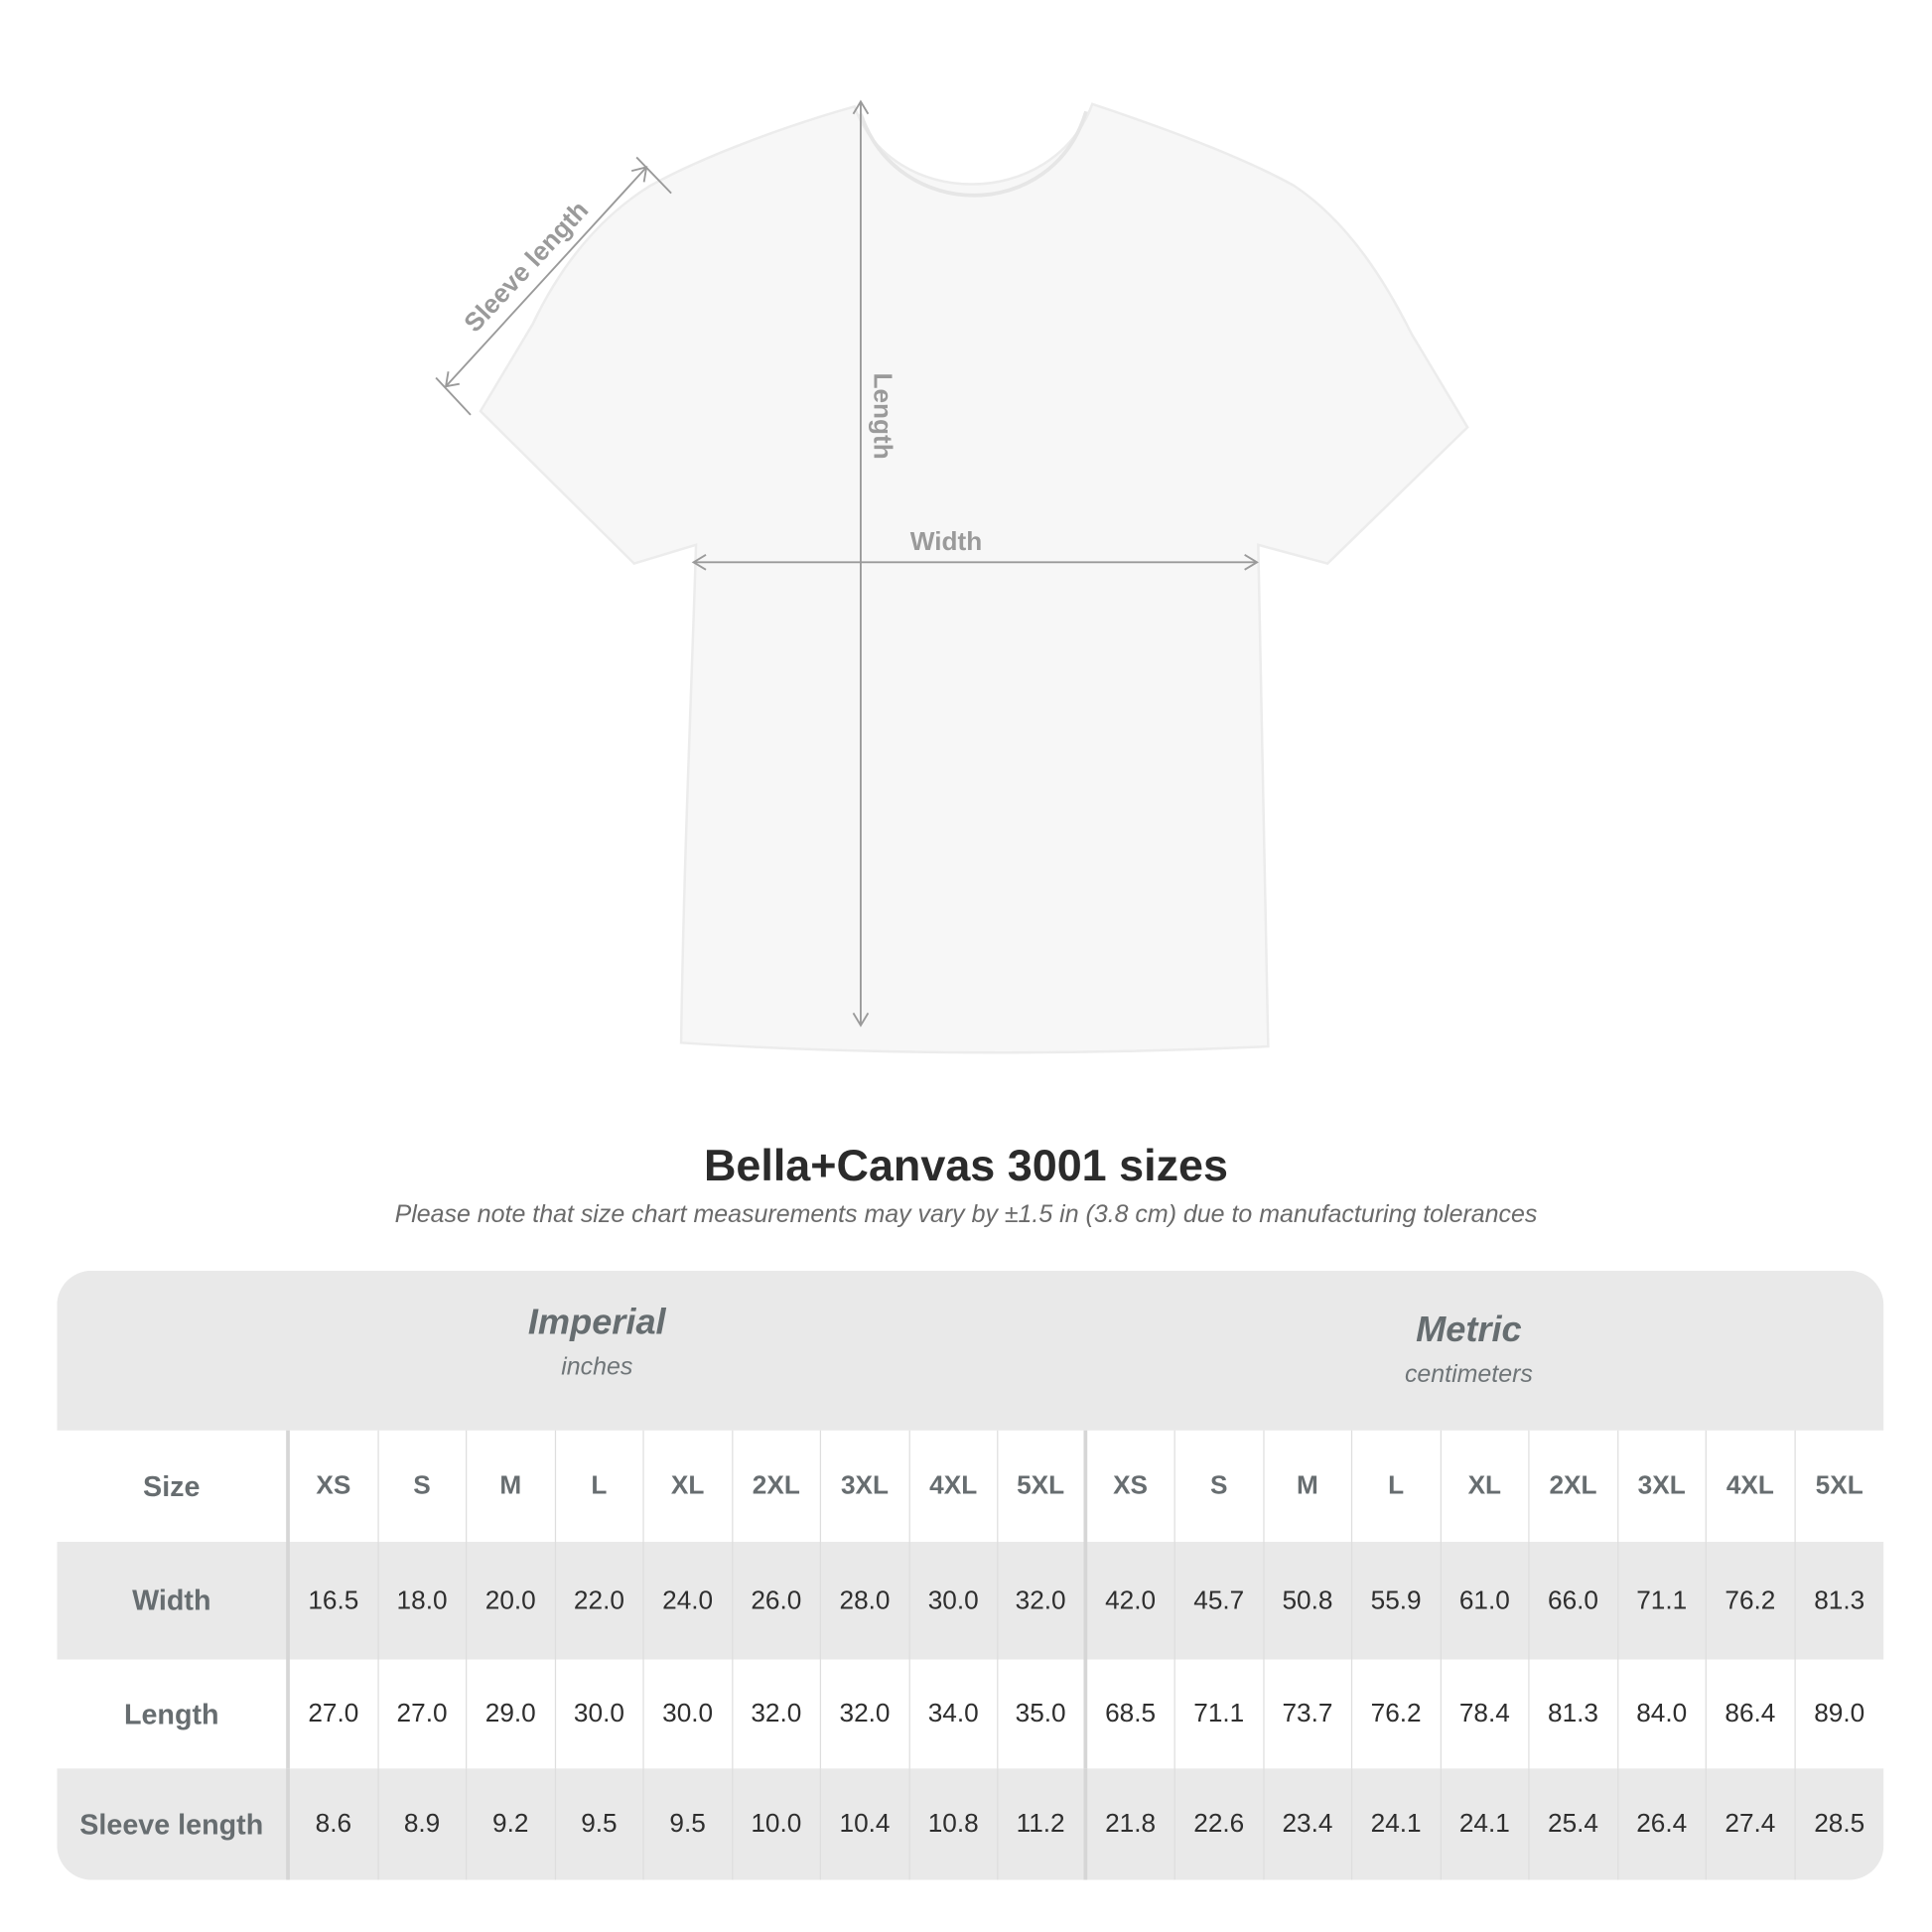  Describe the element at coordinates (512, 1601) in the screenshot. I see `table-cell: 20.0` at that location.